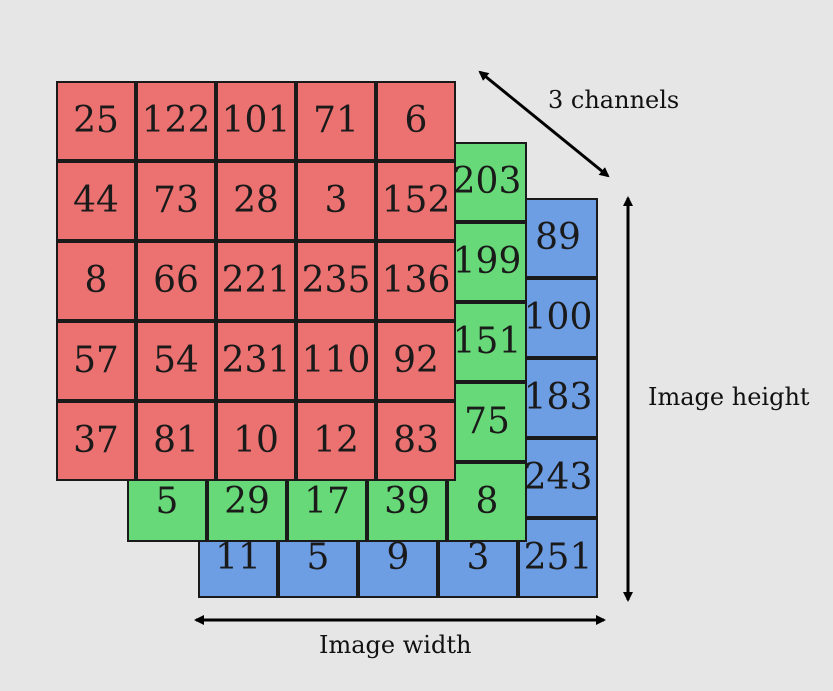 Image resolution: width=833 pixels, height=691 pixels. Describe the element at coordinates (416, 121) in the screenshot. I see `red-cell: 6` at that location.